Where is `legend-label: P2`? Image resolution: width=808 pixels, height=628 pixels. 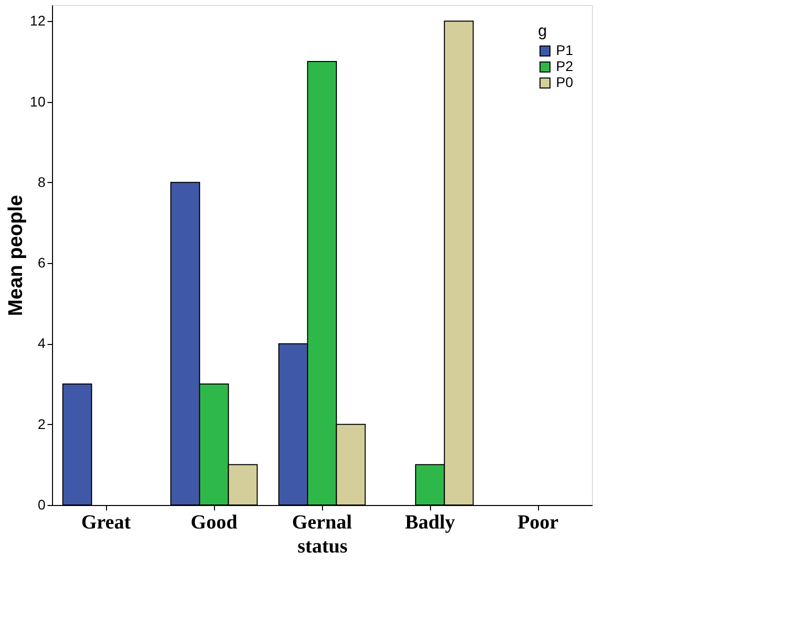
legend-label: P2 is located at coordinates (565, 66).